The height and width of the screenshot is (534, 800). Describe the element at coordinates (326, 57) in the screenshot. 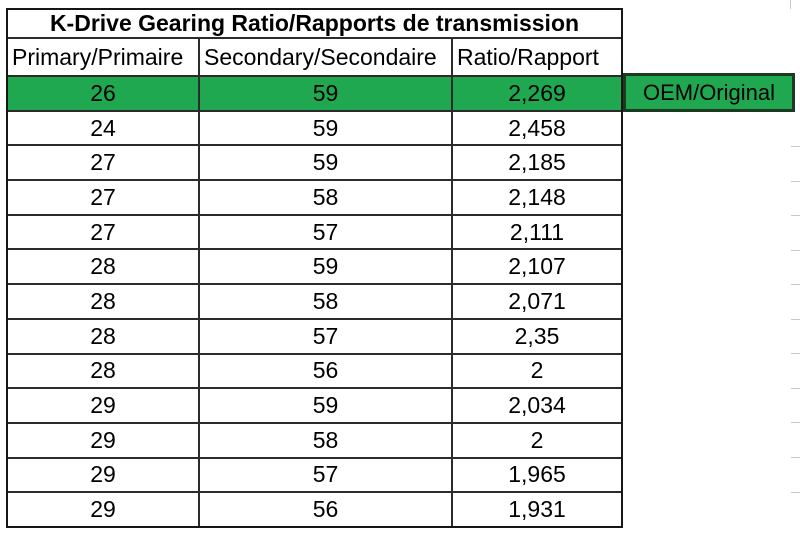

I see `column-header-secondary: Secondary/Secondaire` at that location.